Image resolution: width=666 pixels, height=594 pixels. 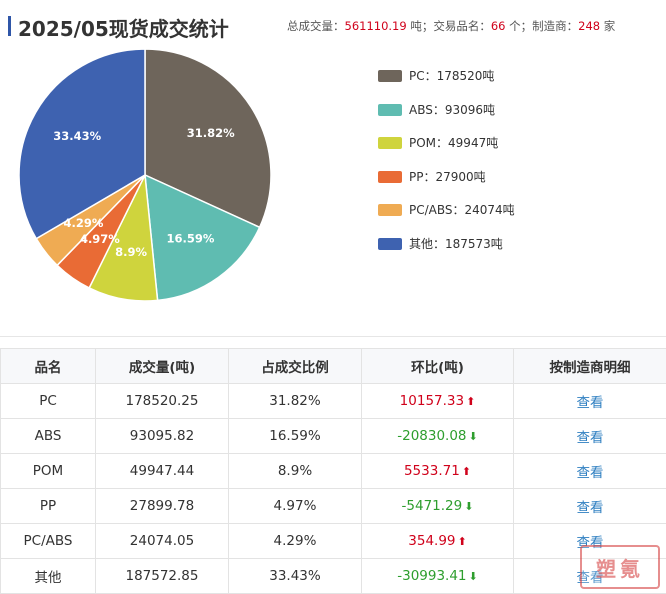 What do you see at coordinates (498, 26) in the screenshot?
I see `summary-products-value: 66` at bounding box center [498, 26].